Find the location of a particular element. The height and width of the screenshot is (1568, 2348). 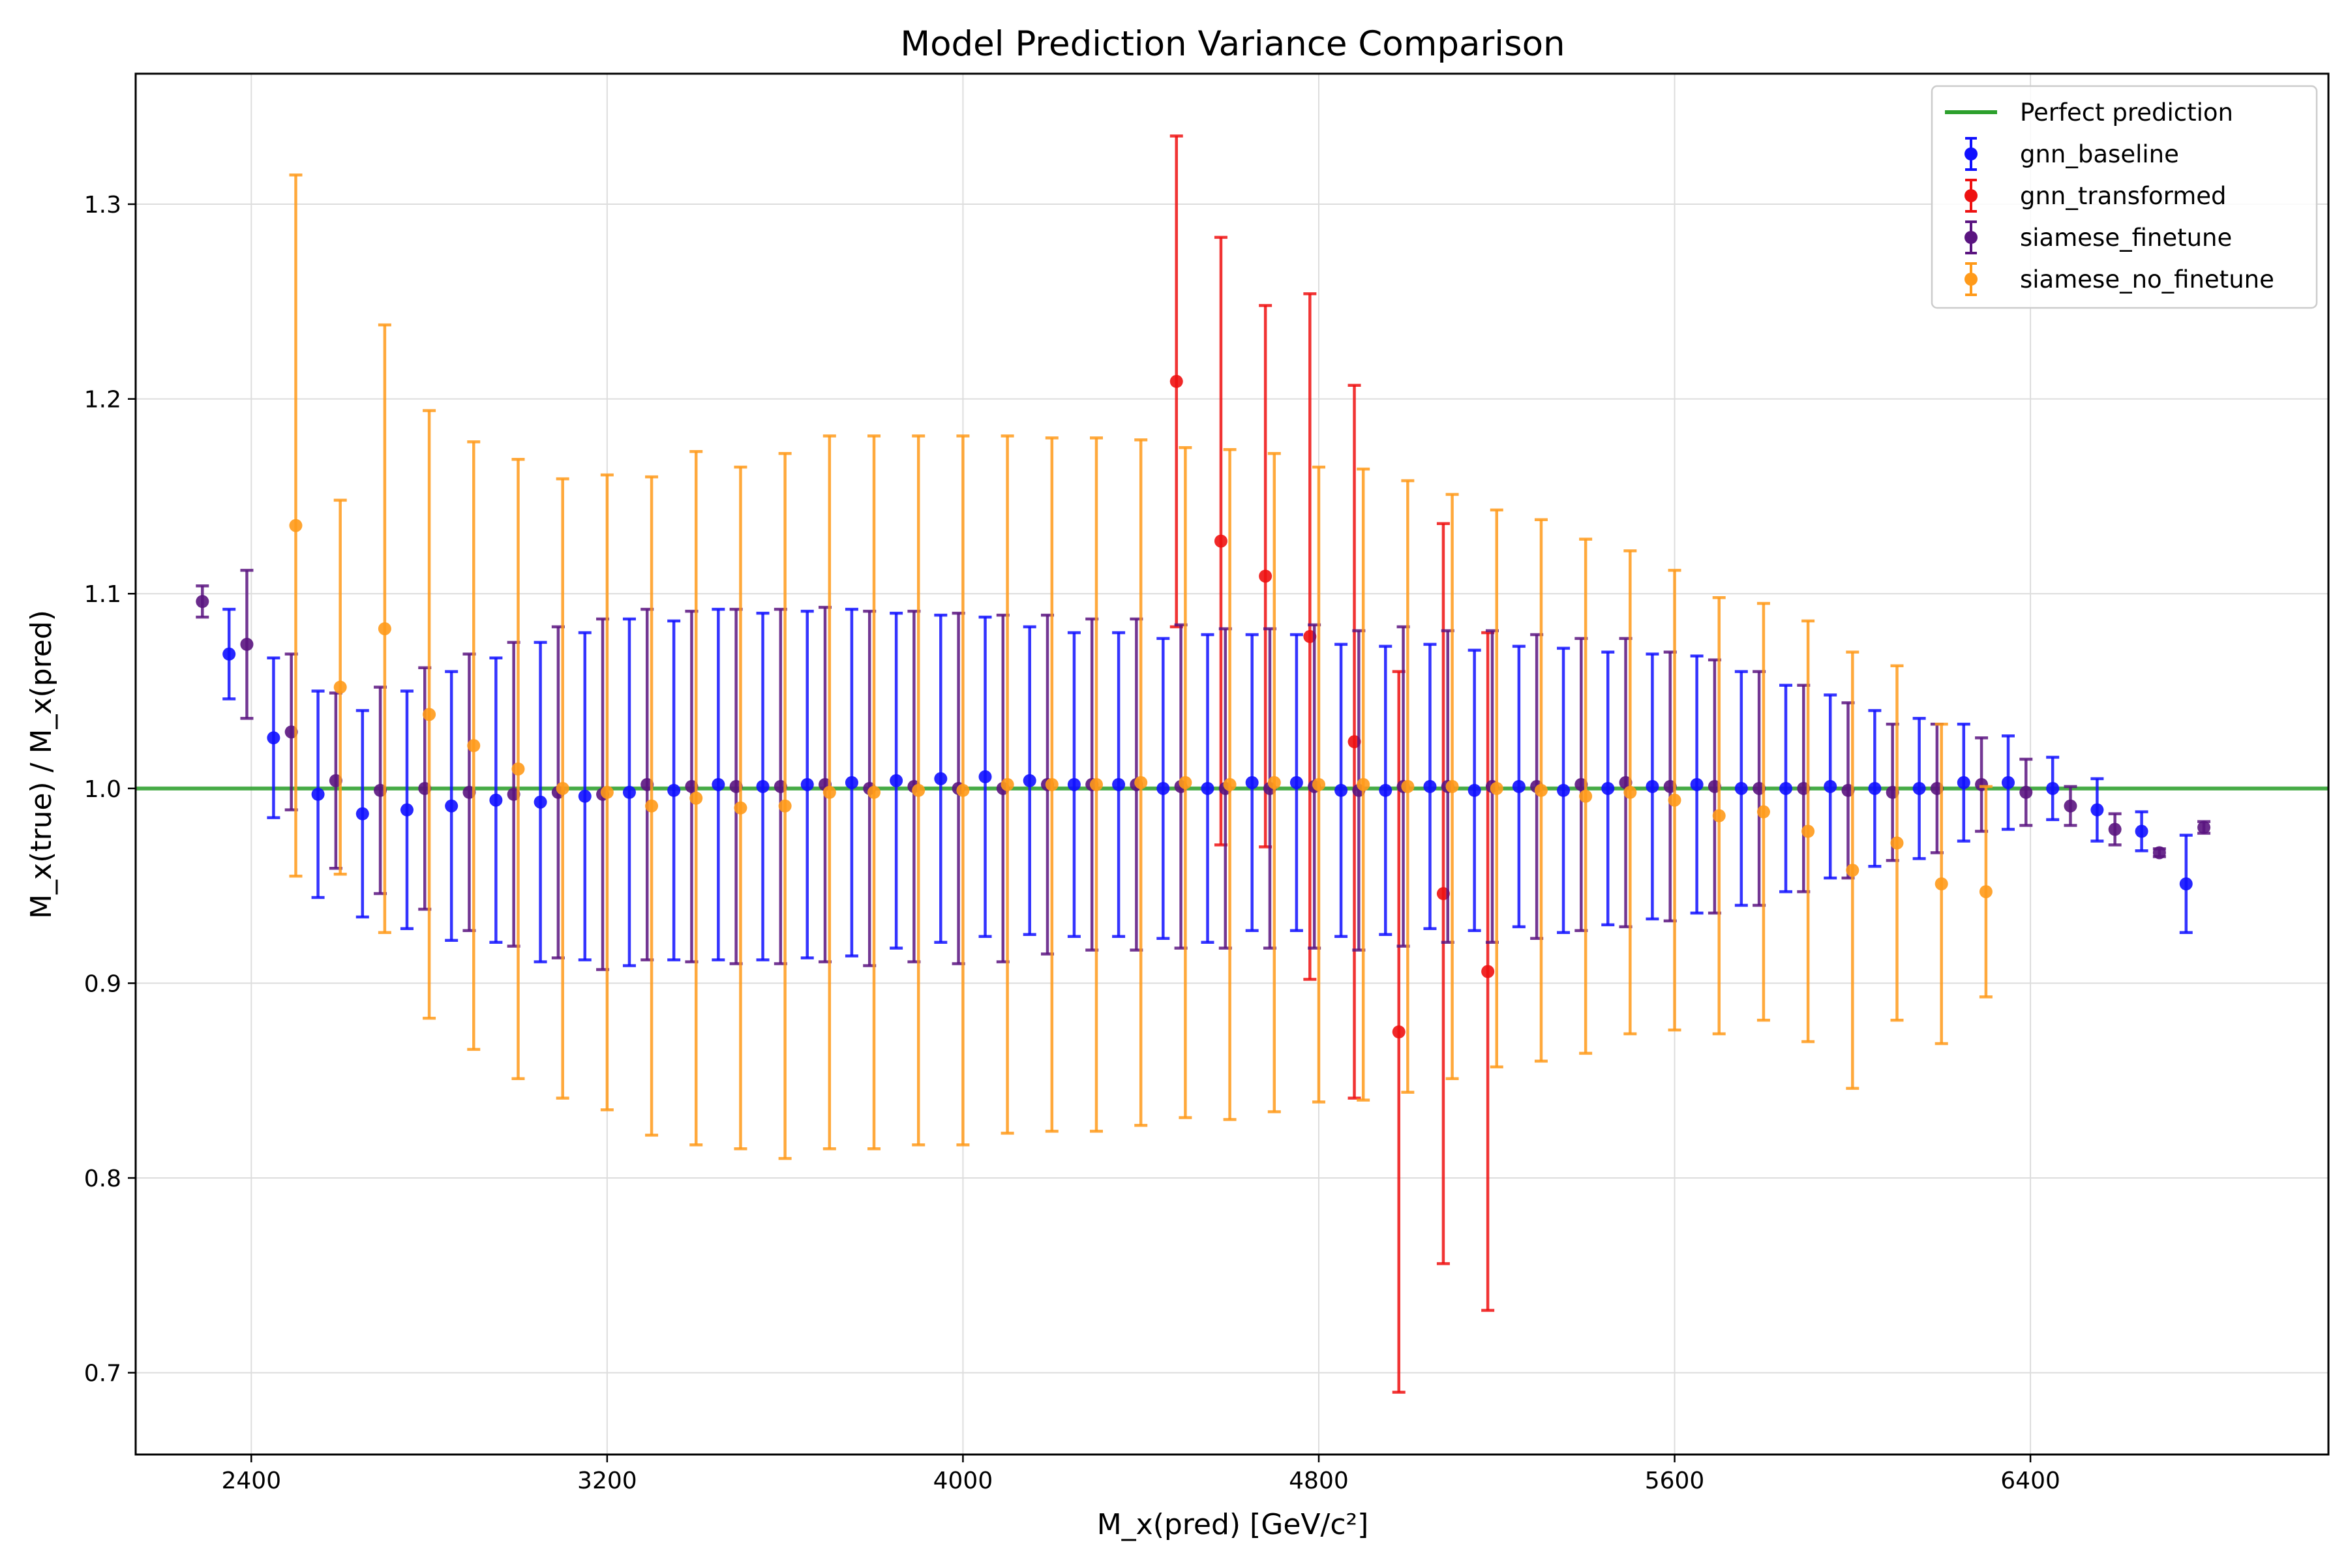

legend-label: Perfect prediction is located at coordinates (2127, 112).